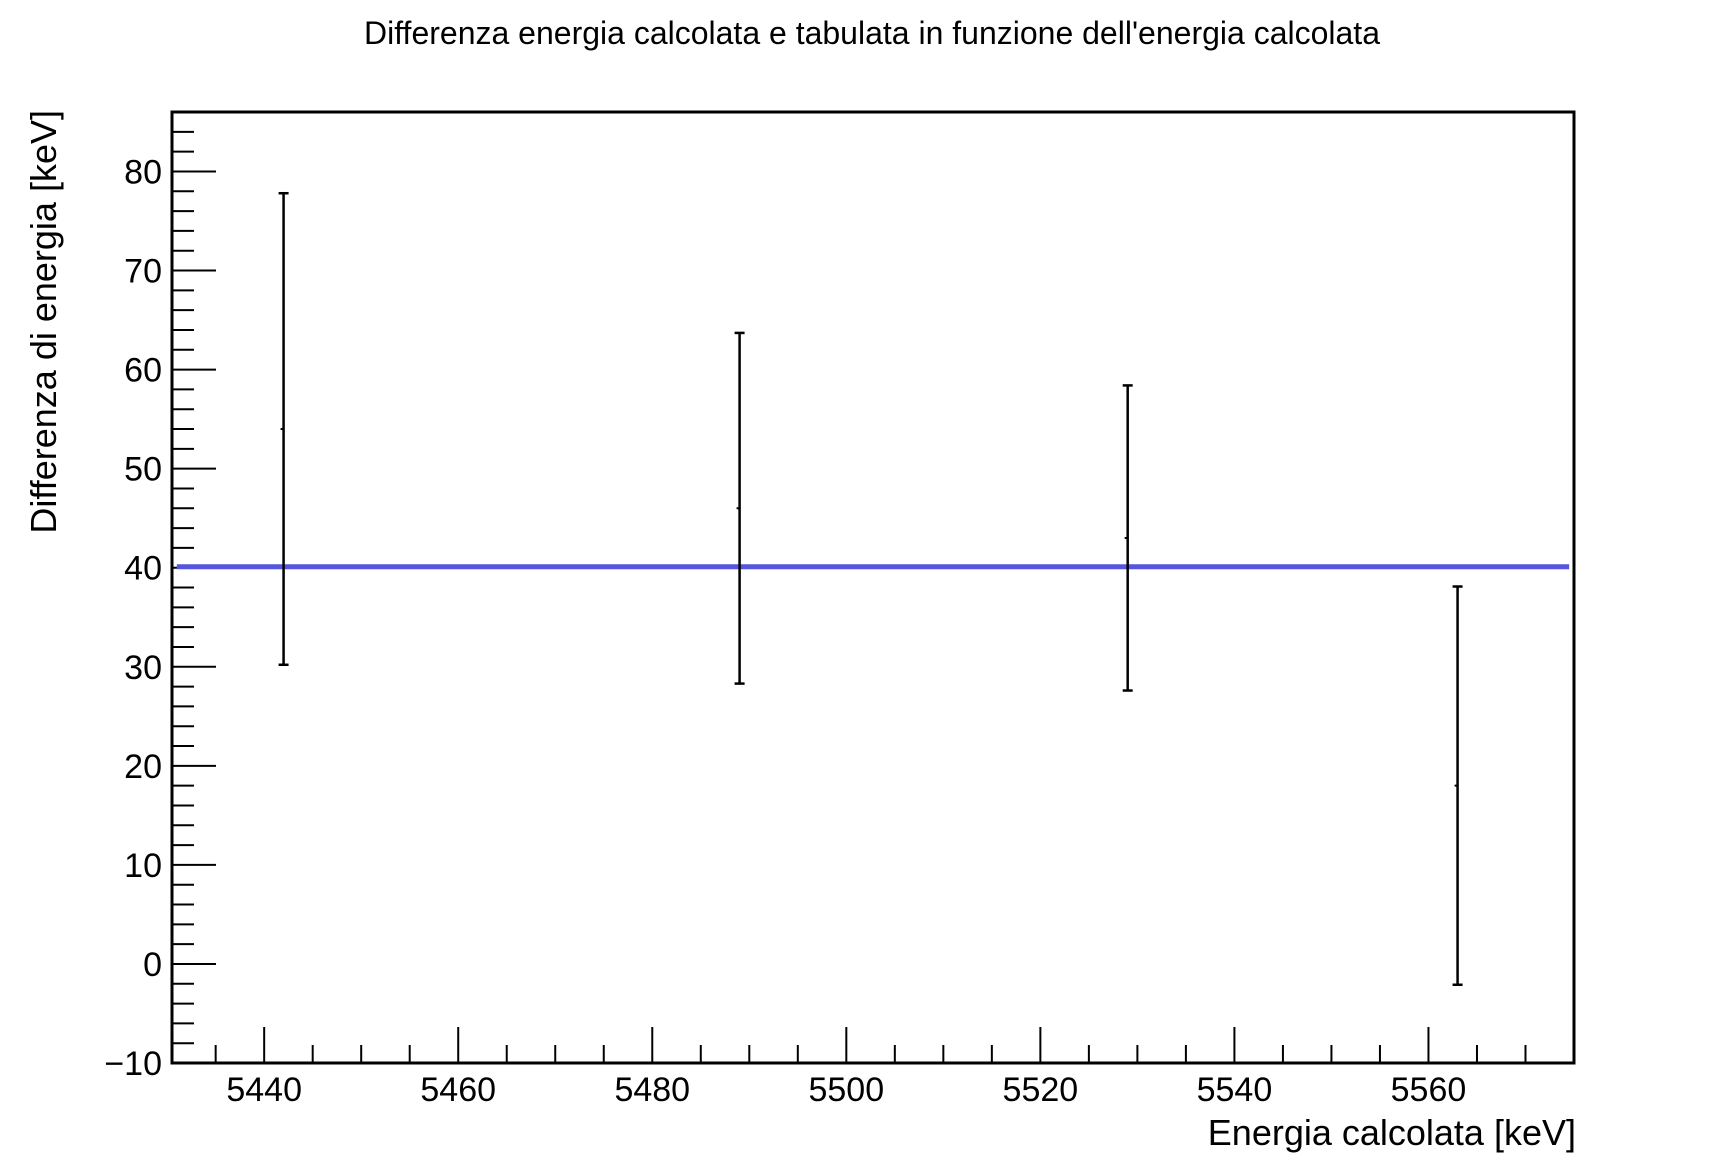 The width and height of the screenshot is (1720, 1164). I want to click on x-tick-label: 5460, so click(458, 1090).